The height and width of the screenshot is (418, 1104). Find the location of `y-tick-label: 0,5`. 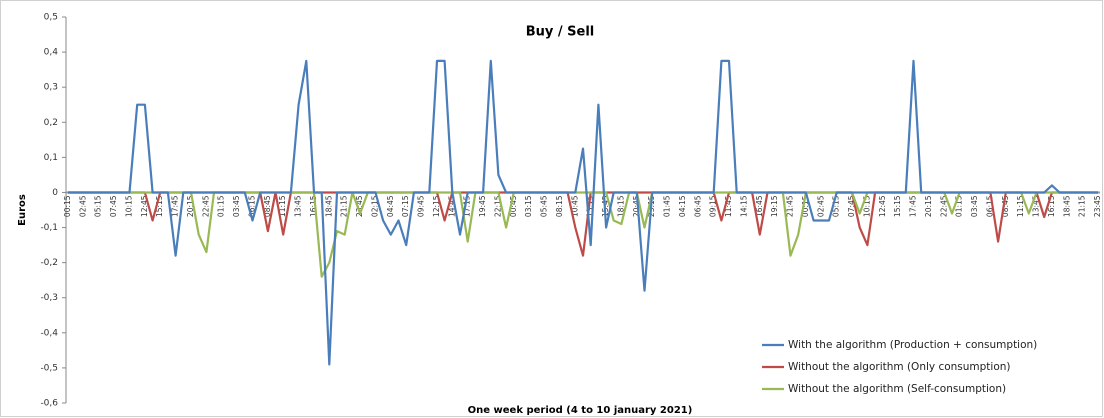

y-tick-label: 0,5 is located at coordinates (51, 18).